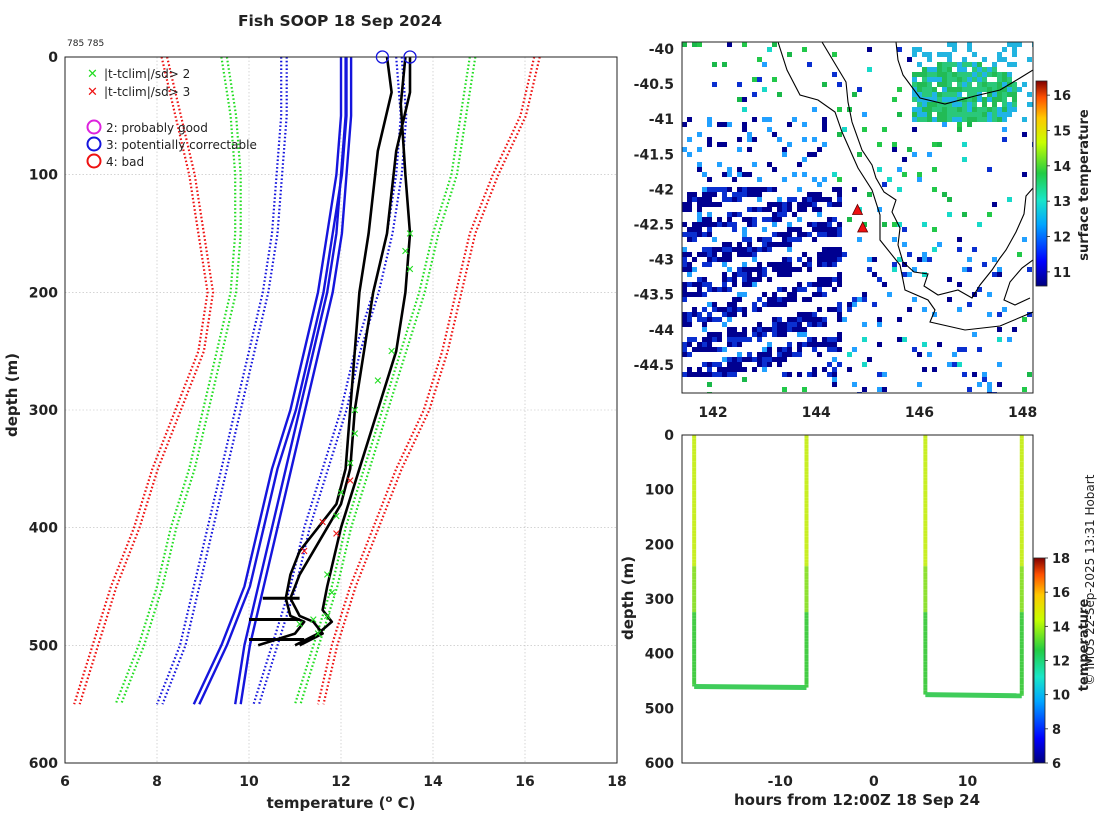 The width and height of the screenshot is (1100, 820). Describe the element at coordinates (968, 782) in the screenshot. I see `time-x-tick-label: 10` at that location.